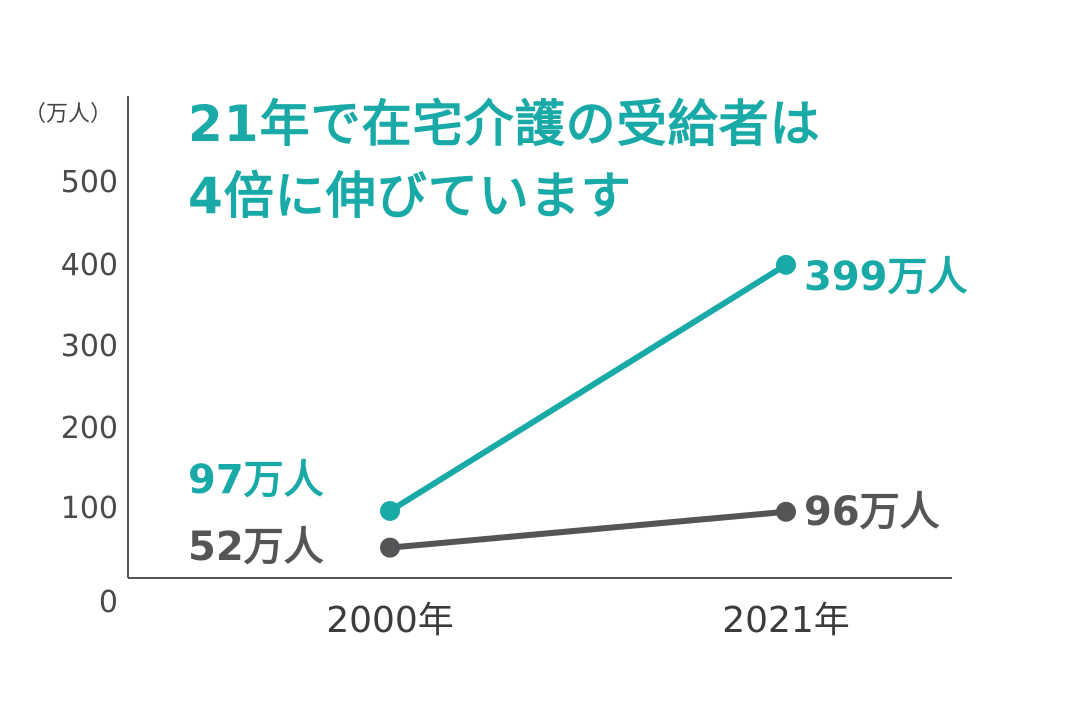 The image size is (1080, 720). What do you see at coordinates (89, 508) in the screenshot?
I see `y-tick-label: 100` at bounding box center [89, 508].